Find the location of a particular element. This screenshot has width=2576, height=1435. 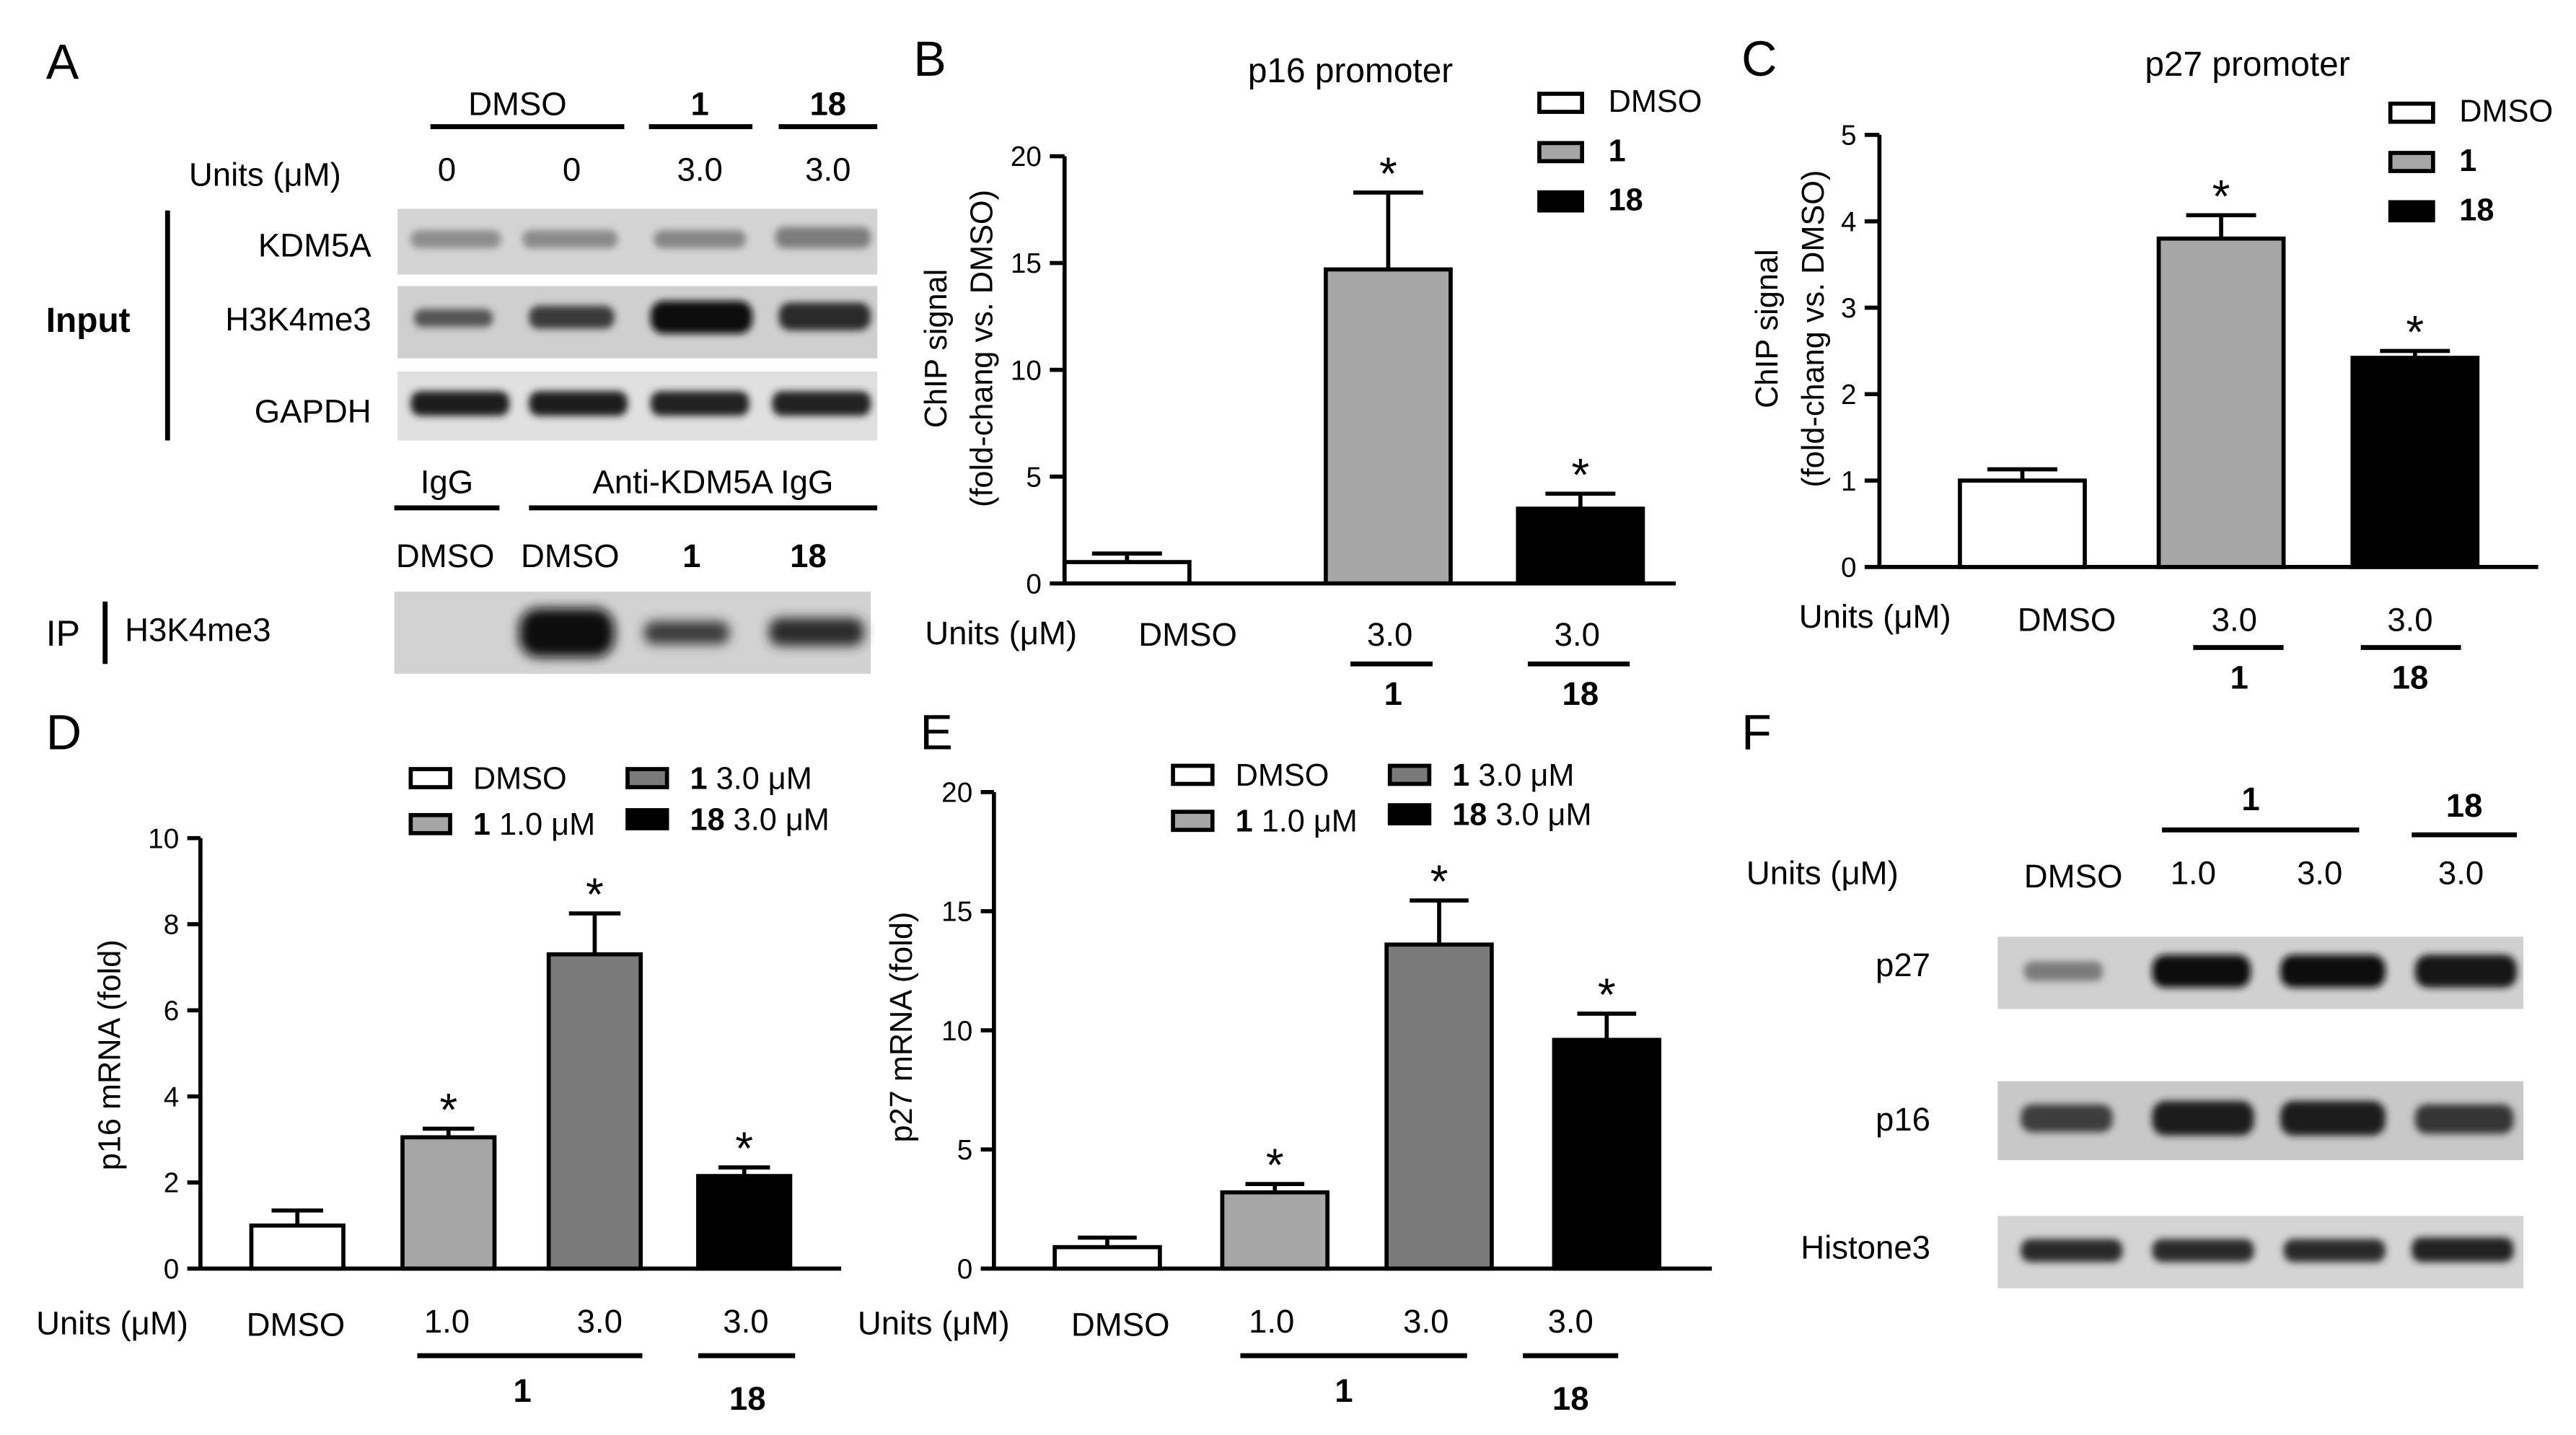

legend-c: DMSO 1 18 is located at coordinates (2470, 161).